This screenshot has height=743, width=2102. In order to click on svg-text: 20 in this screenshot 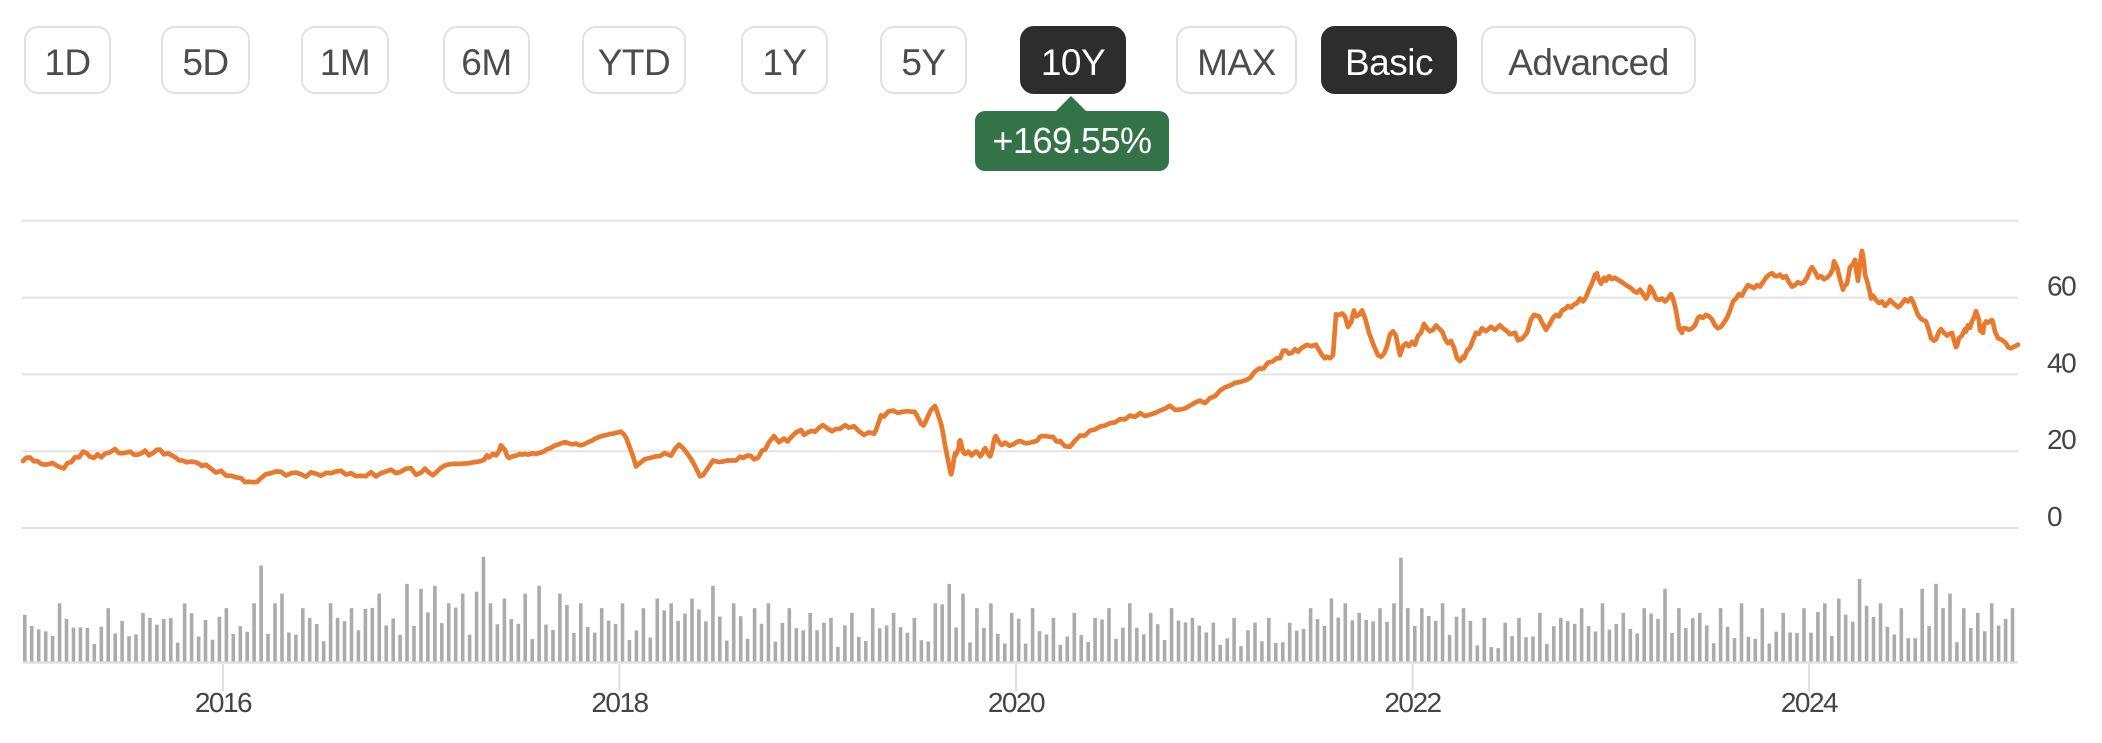, I will do `click(2061, 439)`.